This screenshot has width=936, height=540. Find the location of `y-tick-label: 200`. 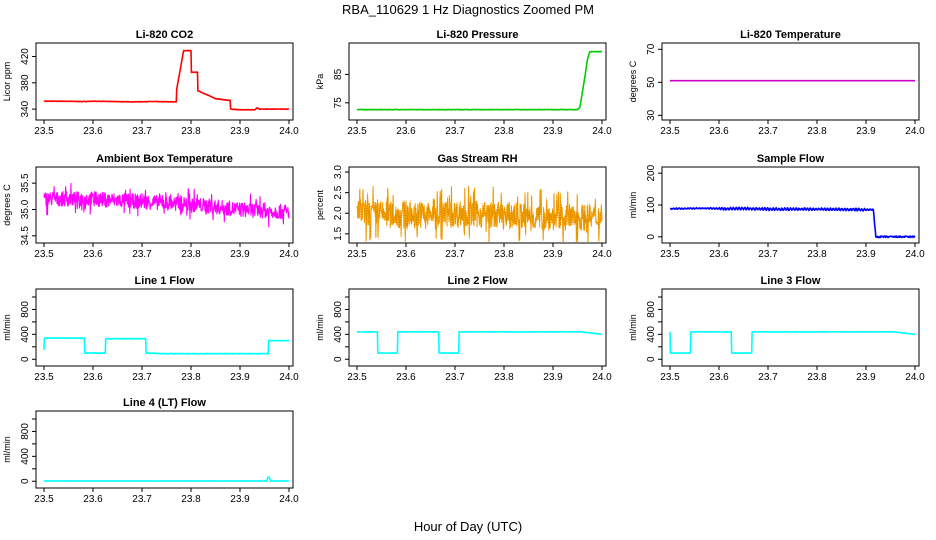

y-tick-label: 200 is located at coordinates (651, 172).